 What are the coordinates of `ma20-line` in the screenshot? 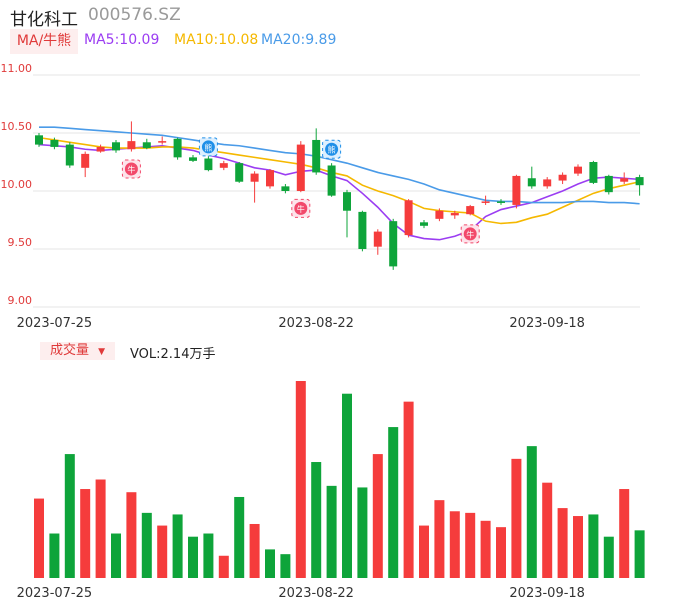 It's located at (339, 165).